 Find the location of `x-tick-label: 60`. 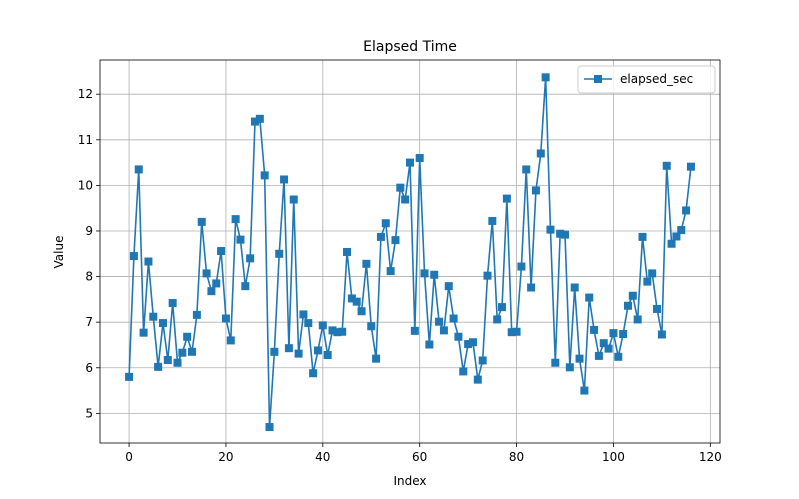

x-tick-label: 60 is located at coordinates (419, 457).